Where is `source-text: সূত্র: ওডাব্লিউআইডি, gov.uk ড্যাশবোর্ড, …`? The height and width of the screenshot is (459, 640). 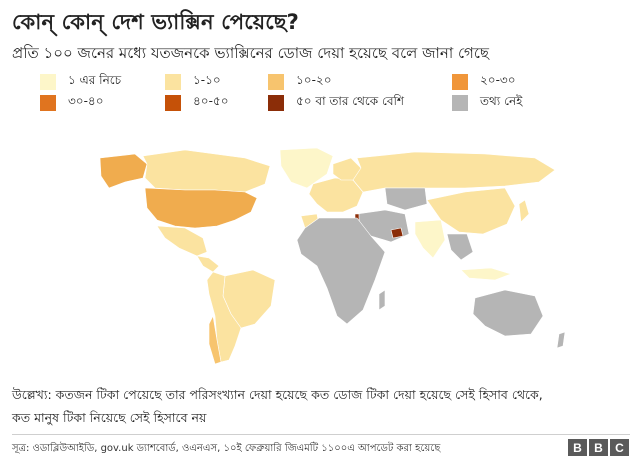 source-text: সূত্র: ওডাব্লিউআইডি, gov.uk ড্যাশবোর্ড, … is located at coordinates (226, 448).